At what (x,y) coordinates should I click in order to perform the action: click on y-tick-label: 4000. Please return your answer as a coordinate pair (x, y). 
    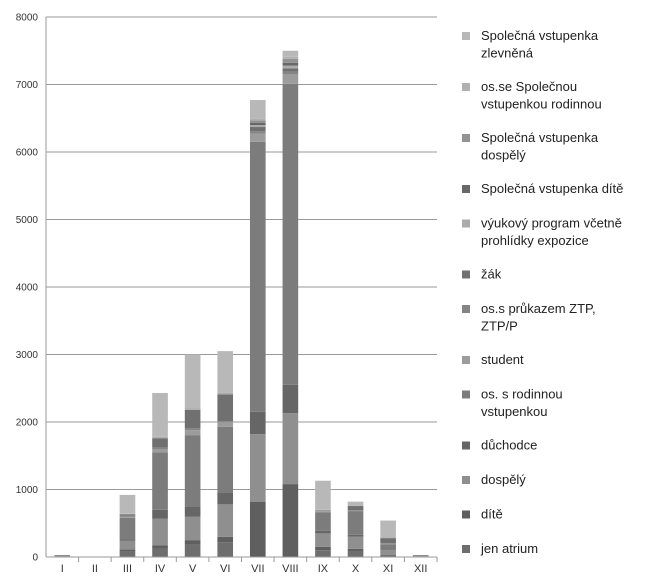
    Looking at the image, I should click on (27, 288).